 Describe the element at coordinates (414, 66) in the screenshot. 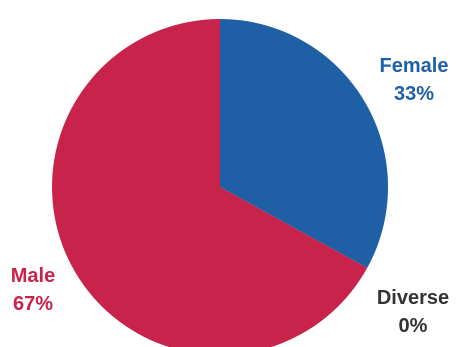

I see `slice-name-female: Female` at that location.